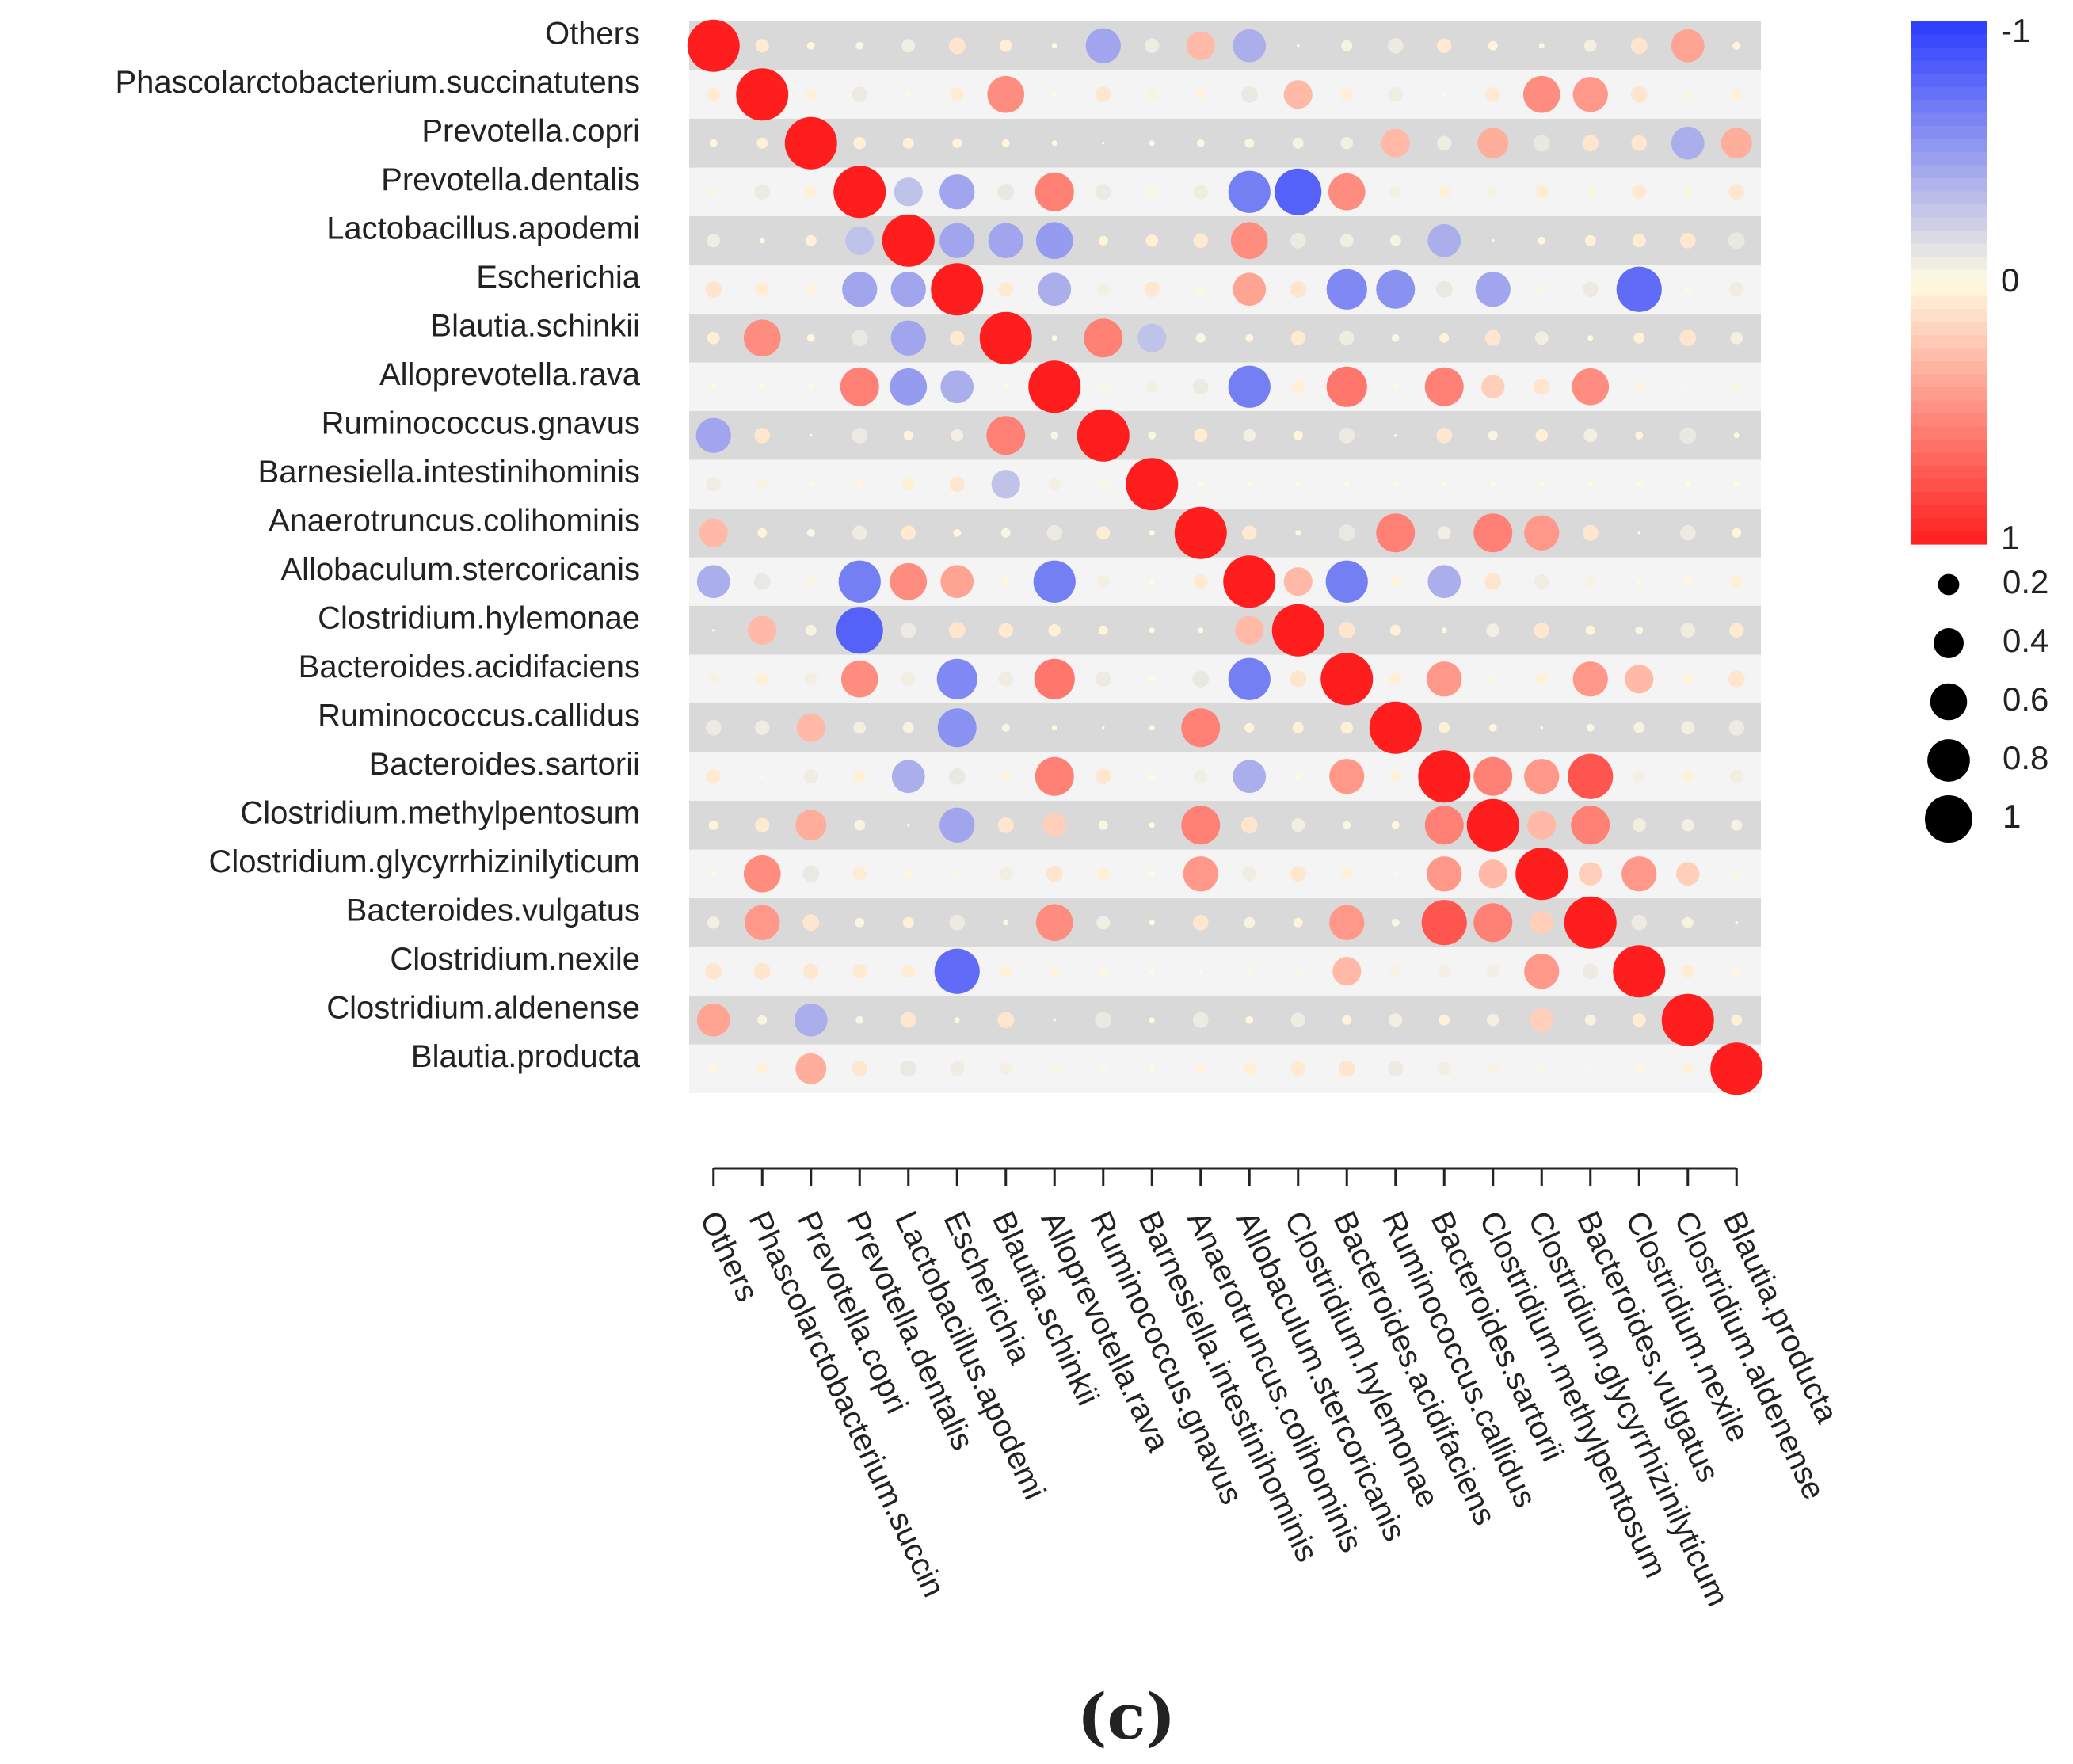  Describe the element at coordinates (2025, 758) in the screenshot. I see `size-legend-label: 0.8` at that location.